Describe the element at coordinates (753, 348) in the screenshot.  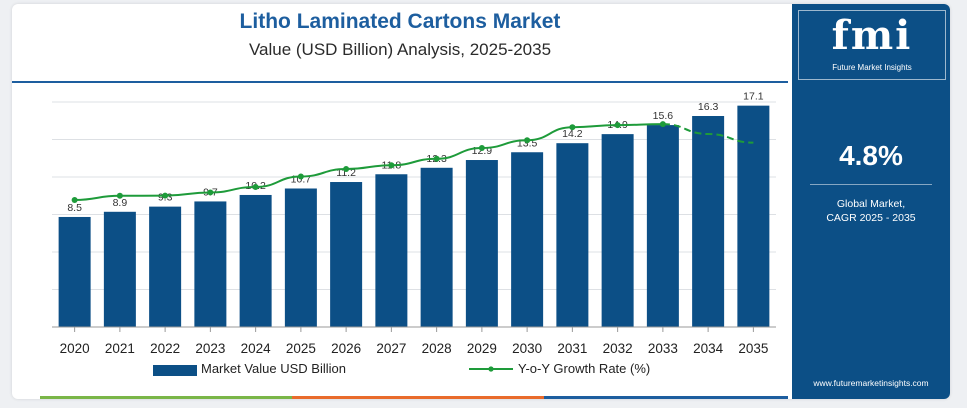
I see `x-tick-label-2035: 2035` at that location.